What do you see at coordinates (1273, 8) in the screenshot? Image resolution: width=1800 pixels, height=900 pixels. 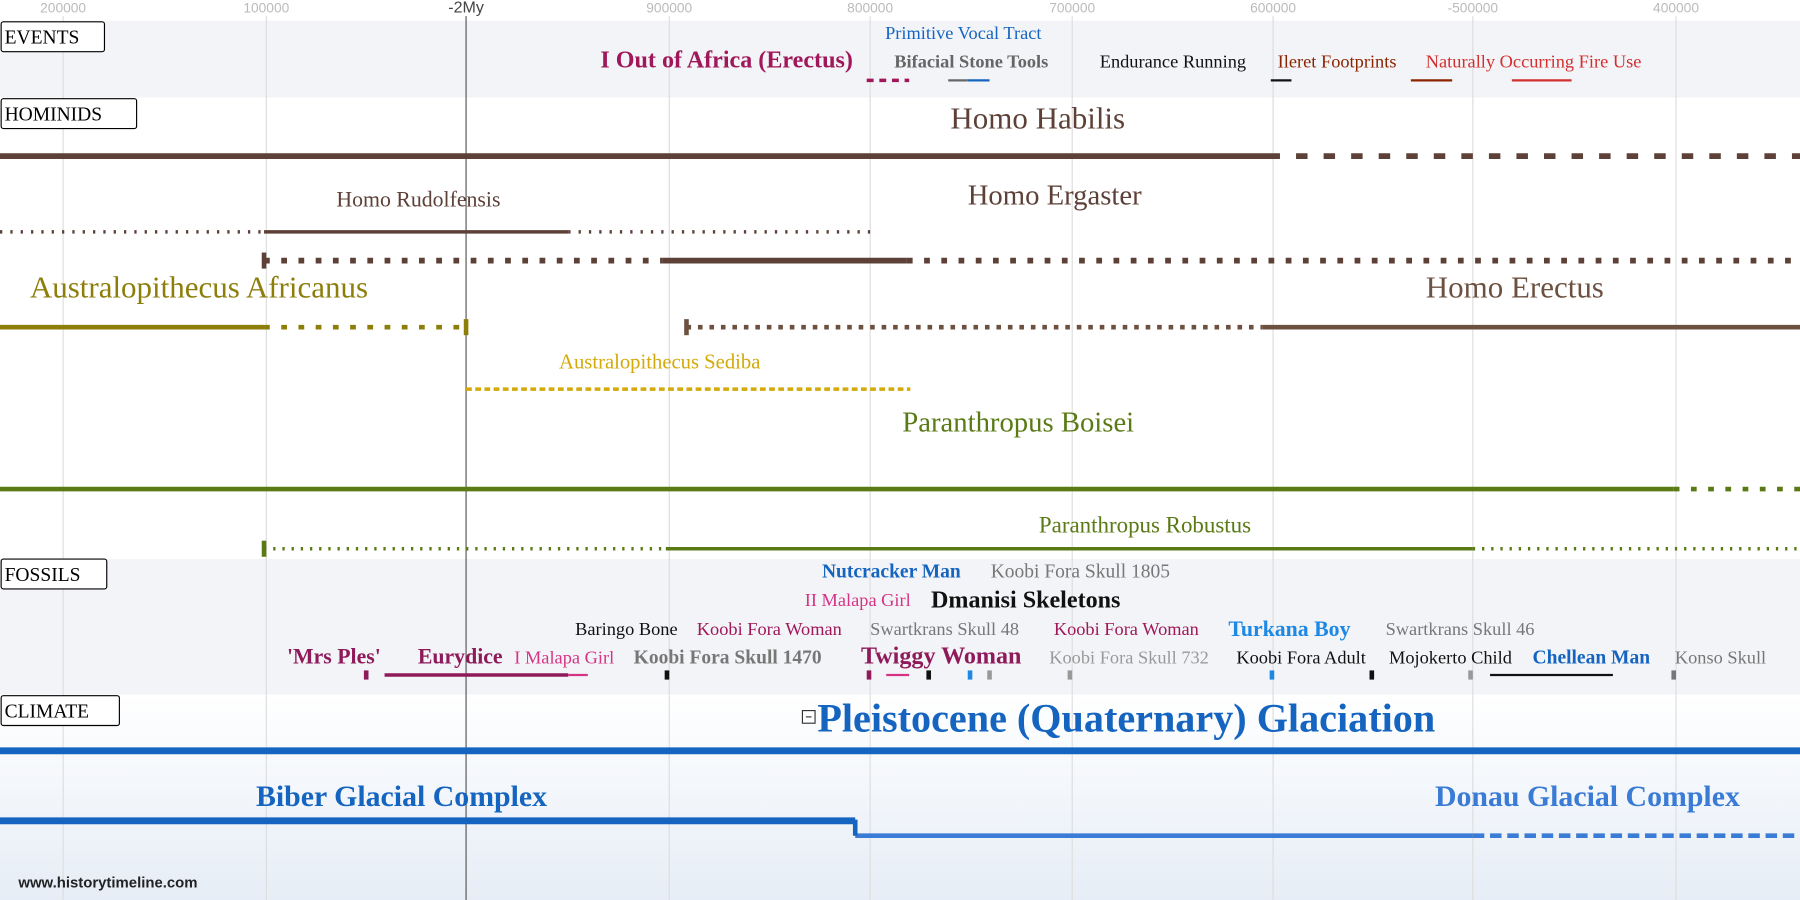 I see `axis-label: 600000` at bounding box center [1273, 8].